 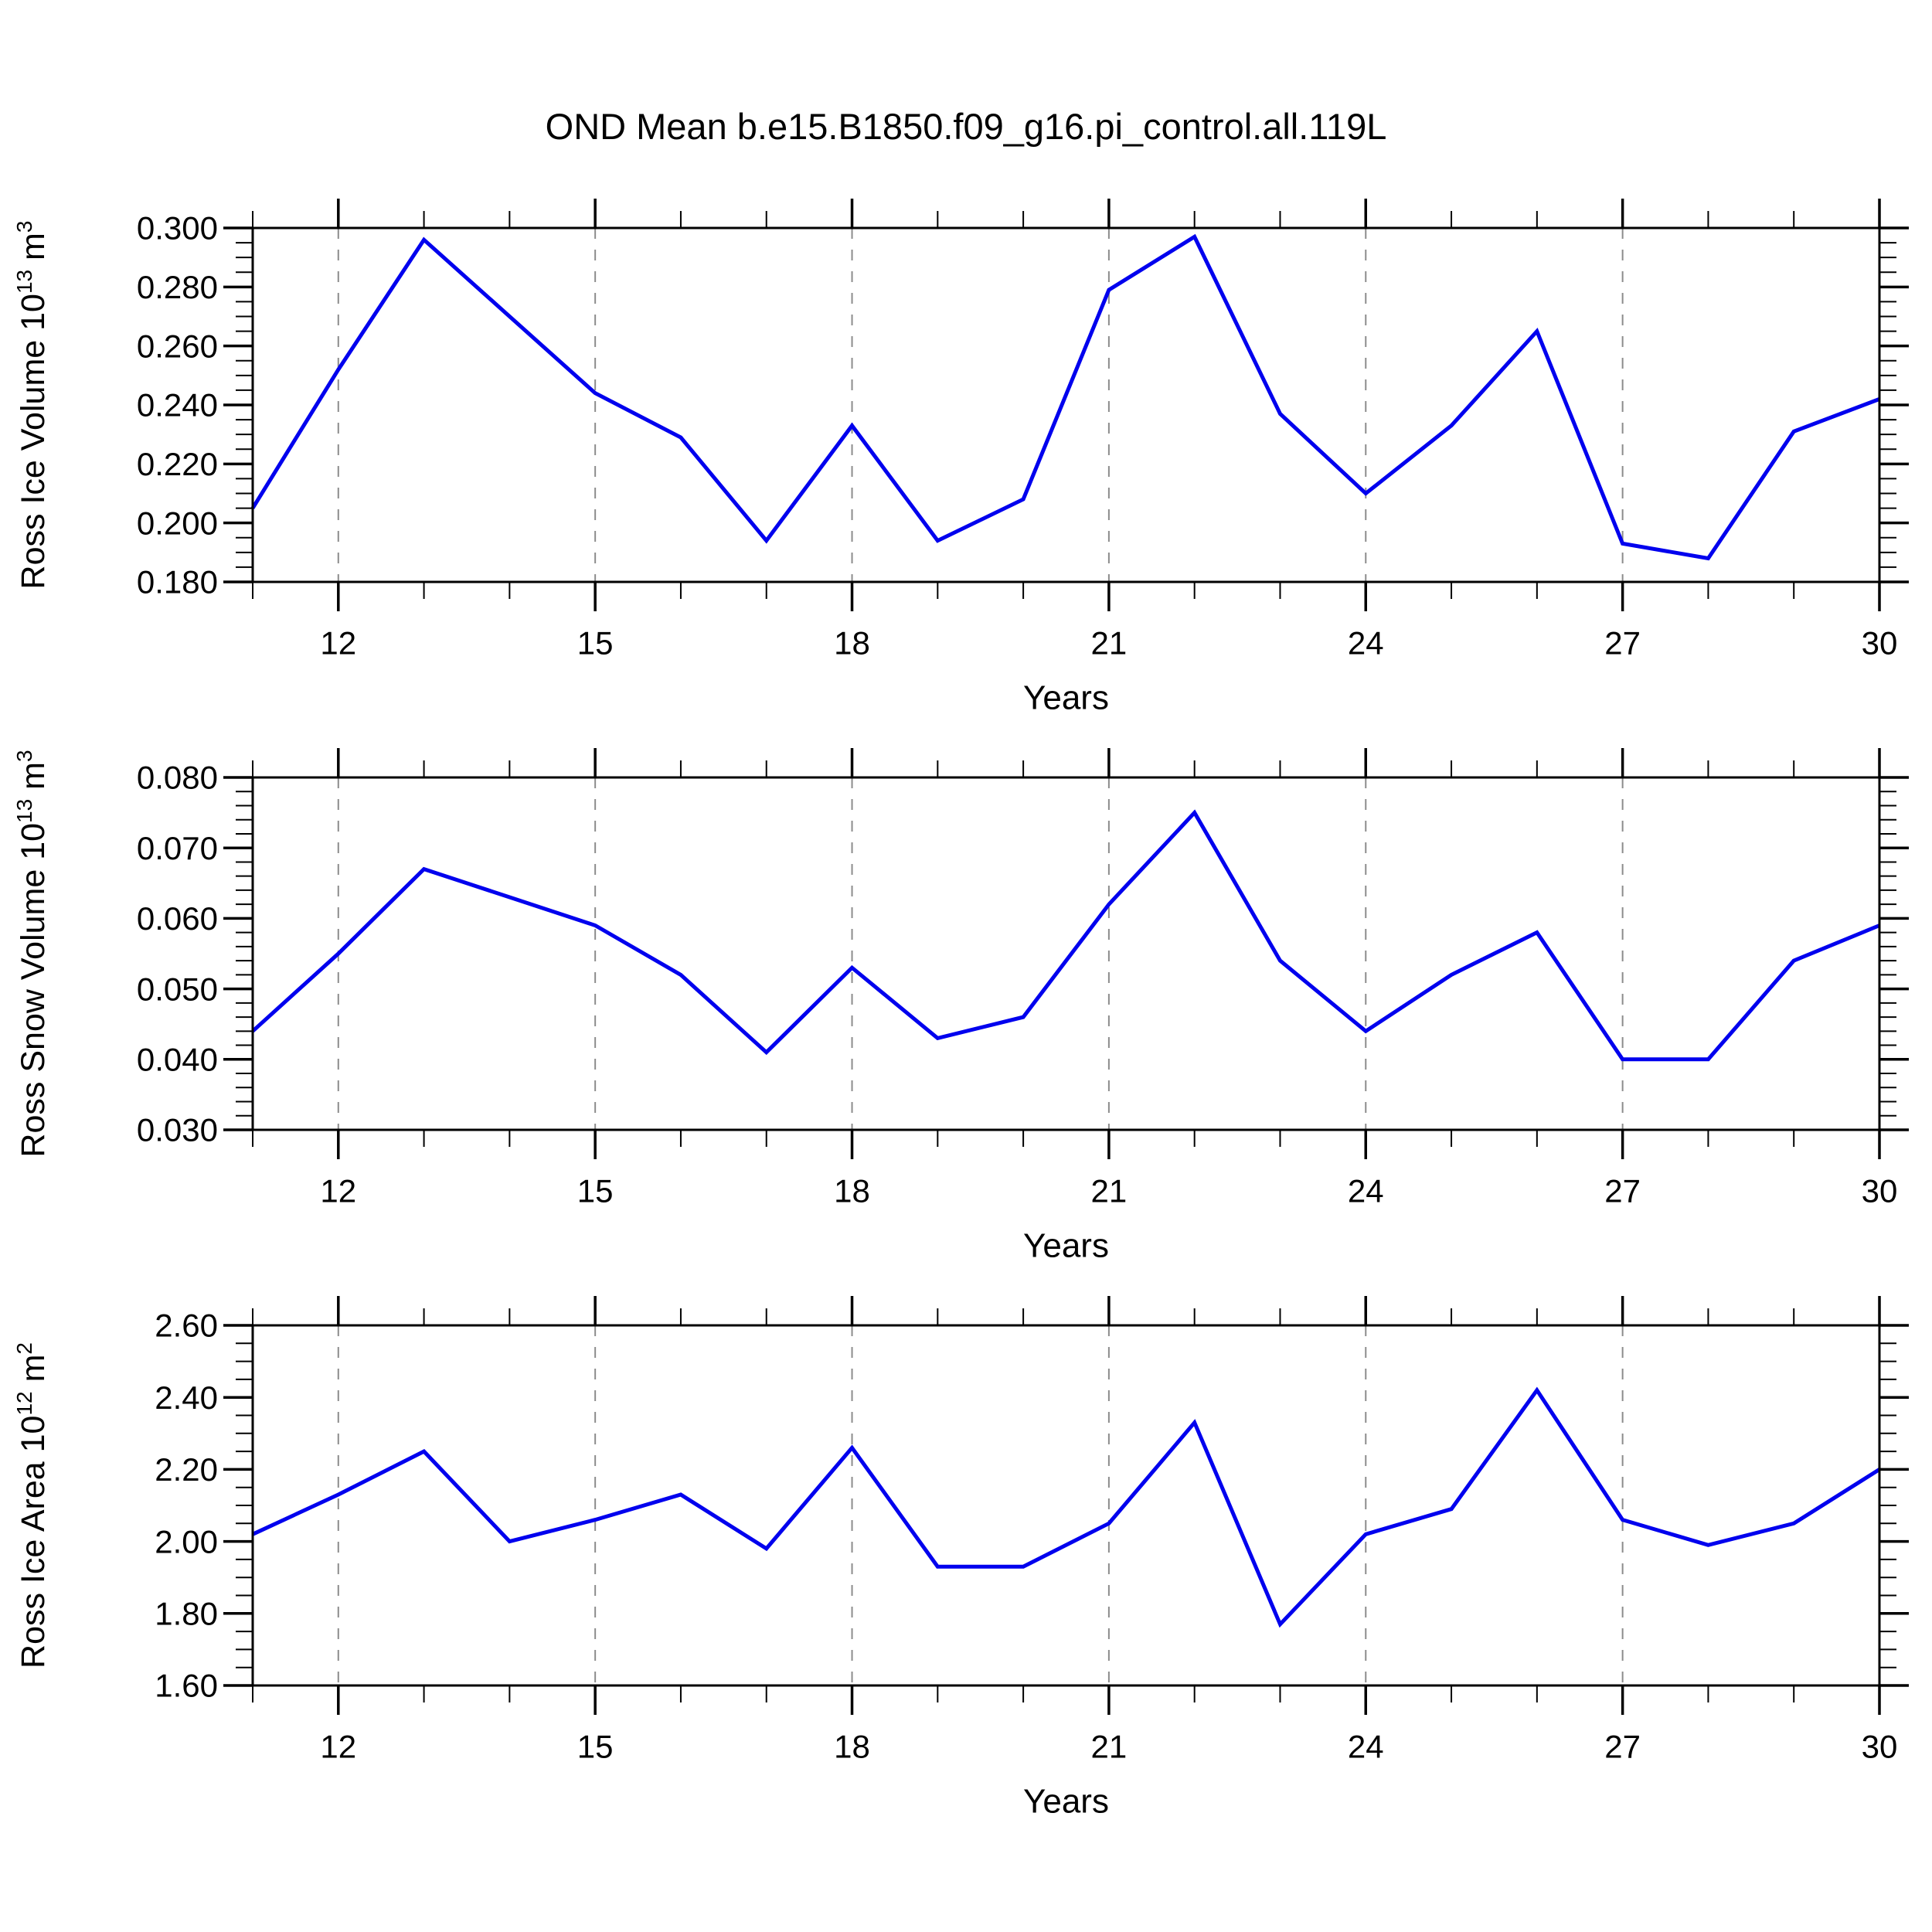 What do you see at coordinates (177, 1130) in the screenshot?
I see `y-tick-label: 0.030` at bounding box center [177, 1130].